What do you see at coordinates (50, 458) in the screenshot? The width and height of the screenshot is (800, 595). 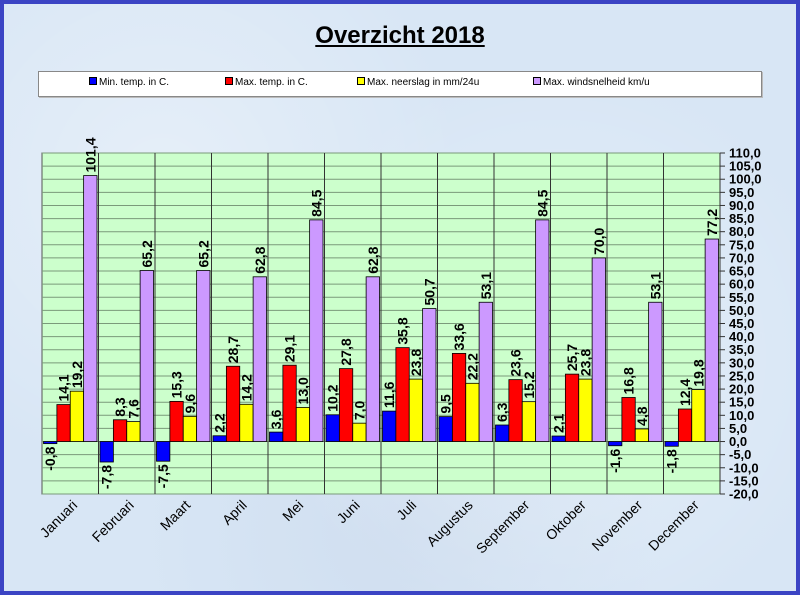 I see `data-label: -0,8` at bounding box center [50, 458].